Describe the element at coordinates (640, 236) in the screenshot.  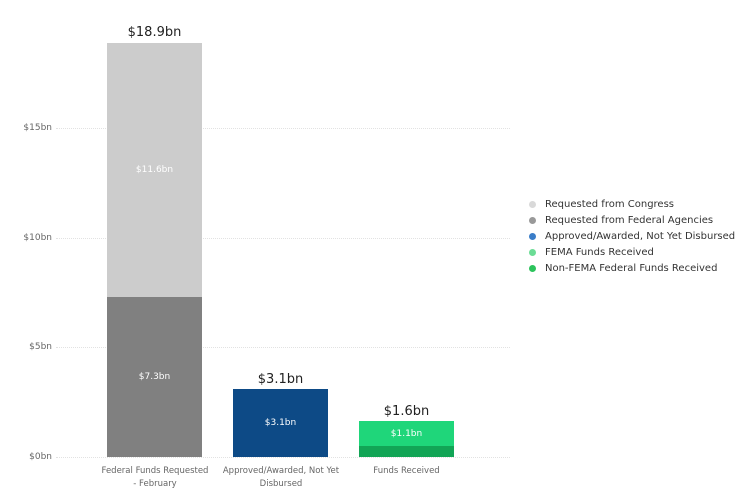
I see `legend-label: Approved/Awarded, Not Yet Disbursed` at that location.